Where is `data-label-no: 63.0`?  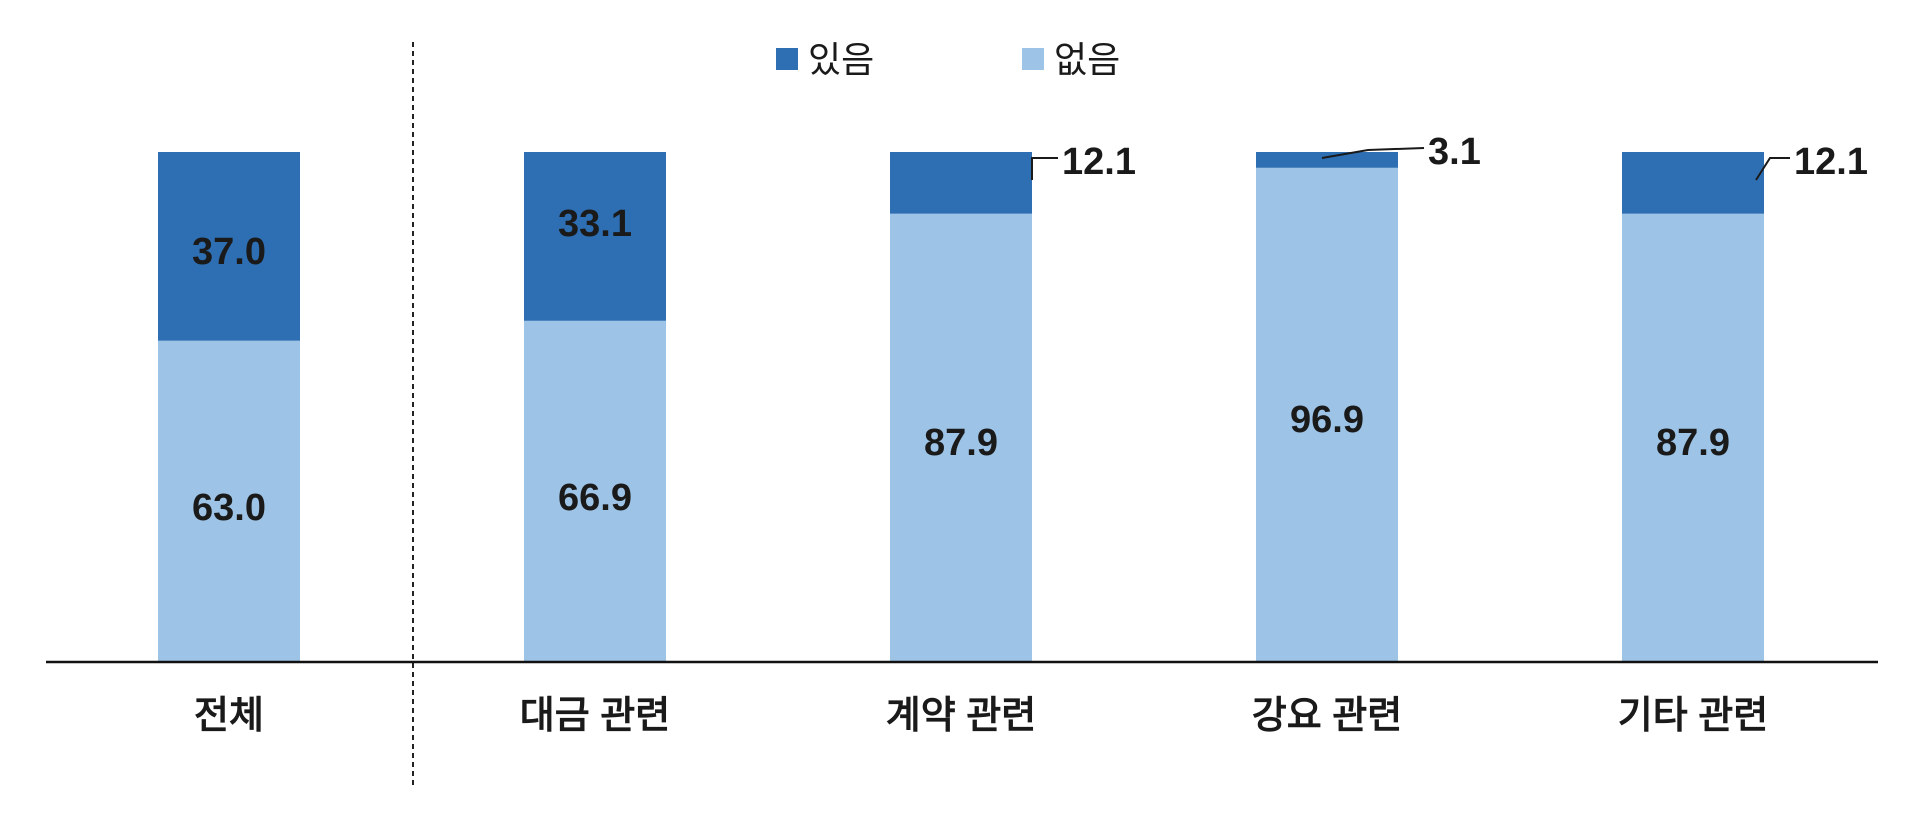 data-label-no: 63.0 is located at coordinates (229, 508).